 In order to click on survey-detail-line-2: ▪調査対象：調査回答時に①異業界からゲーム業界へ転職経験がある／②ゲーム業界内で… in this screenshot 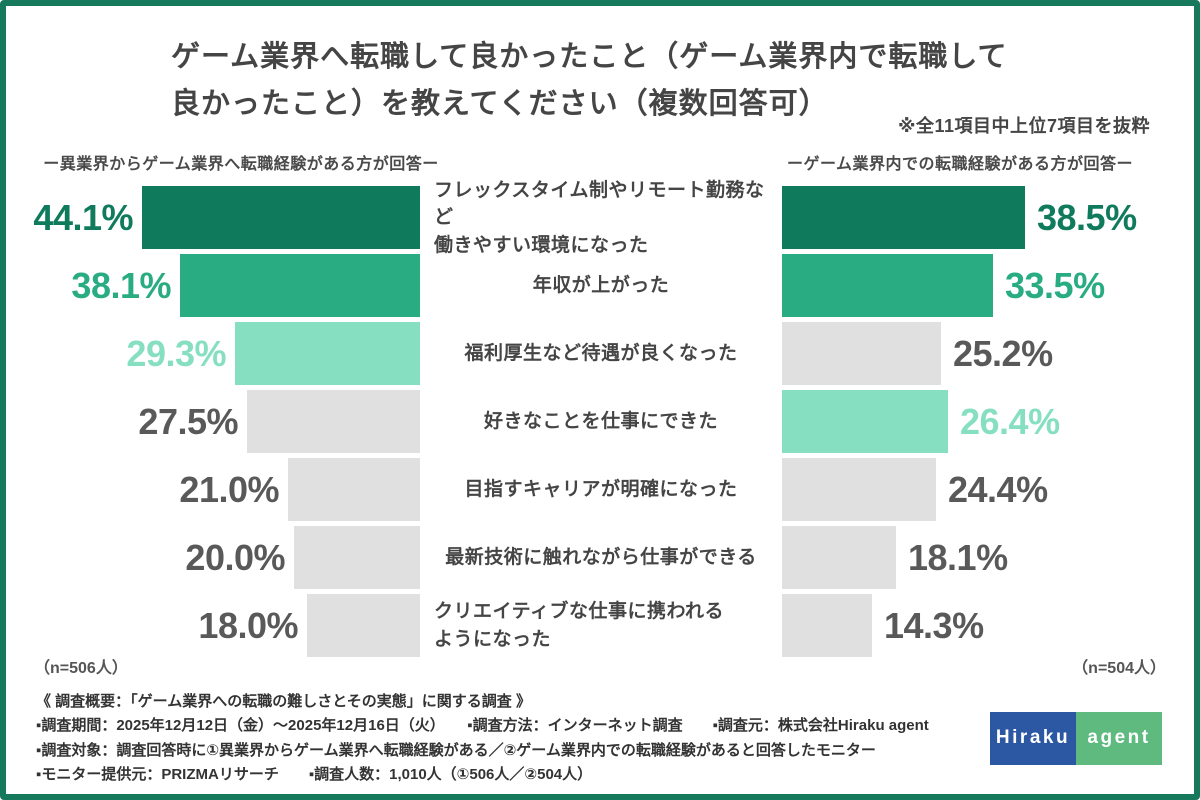, I will do `click(456, 750)`.